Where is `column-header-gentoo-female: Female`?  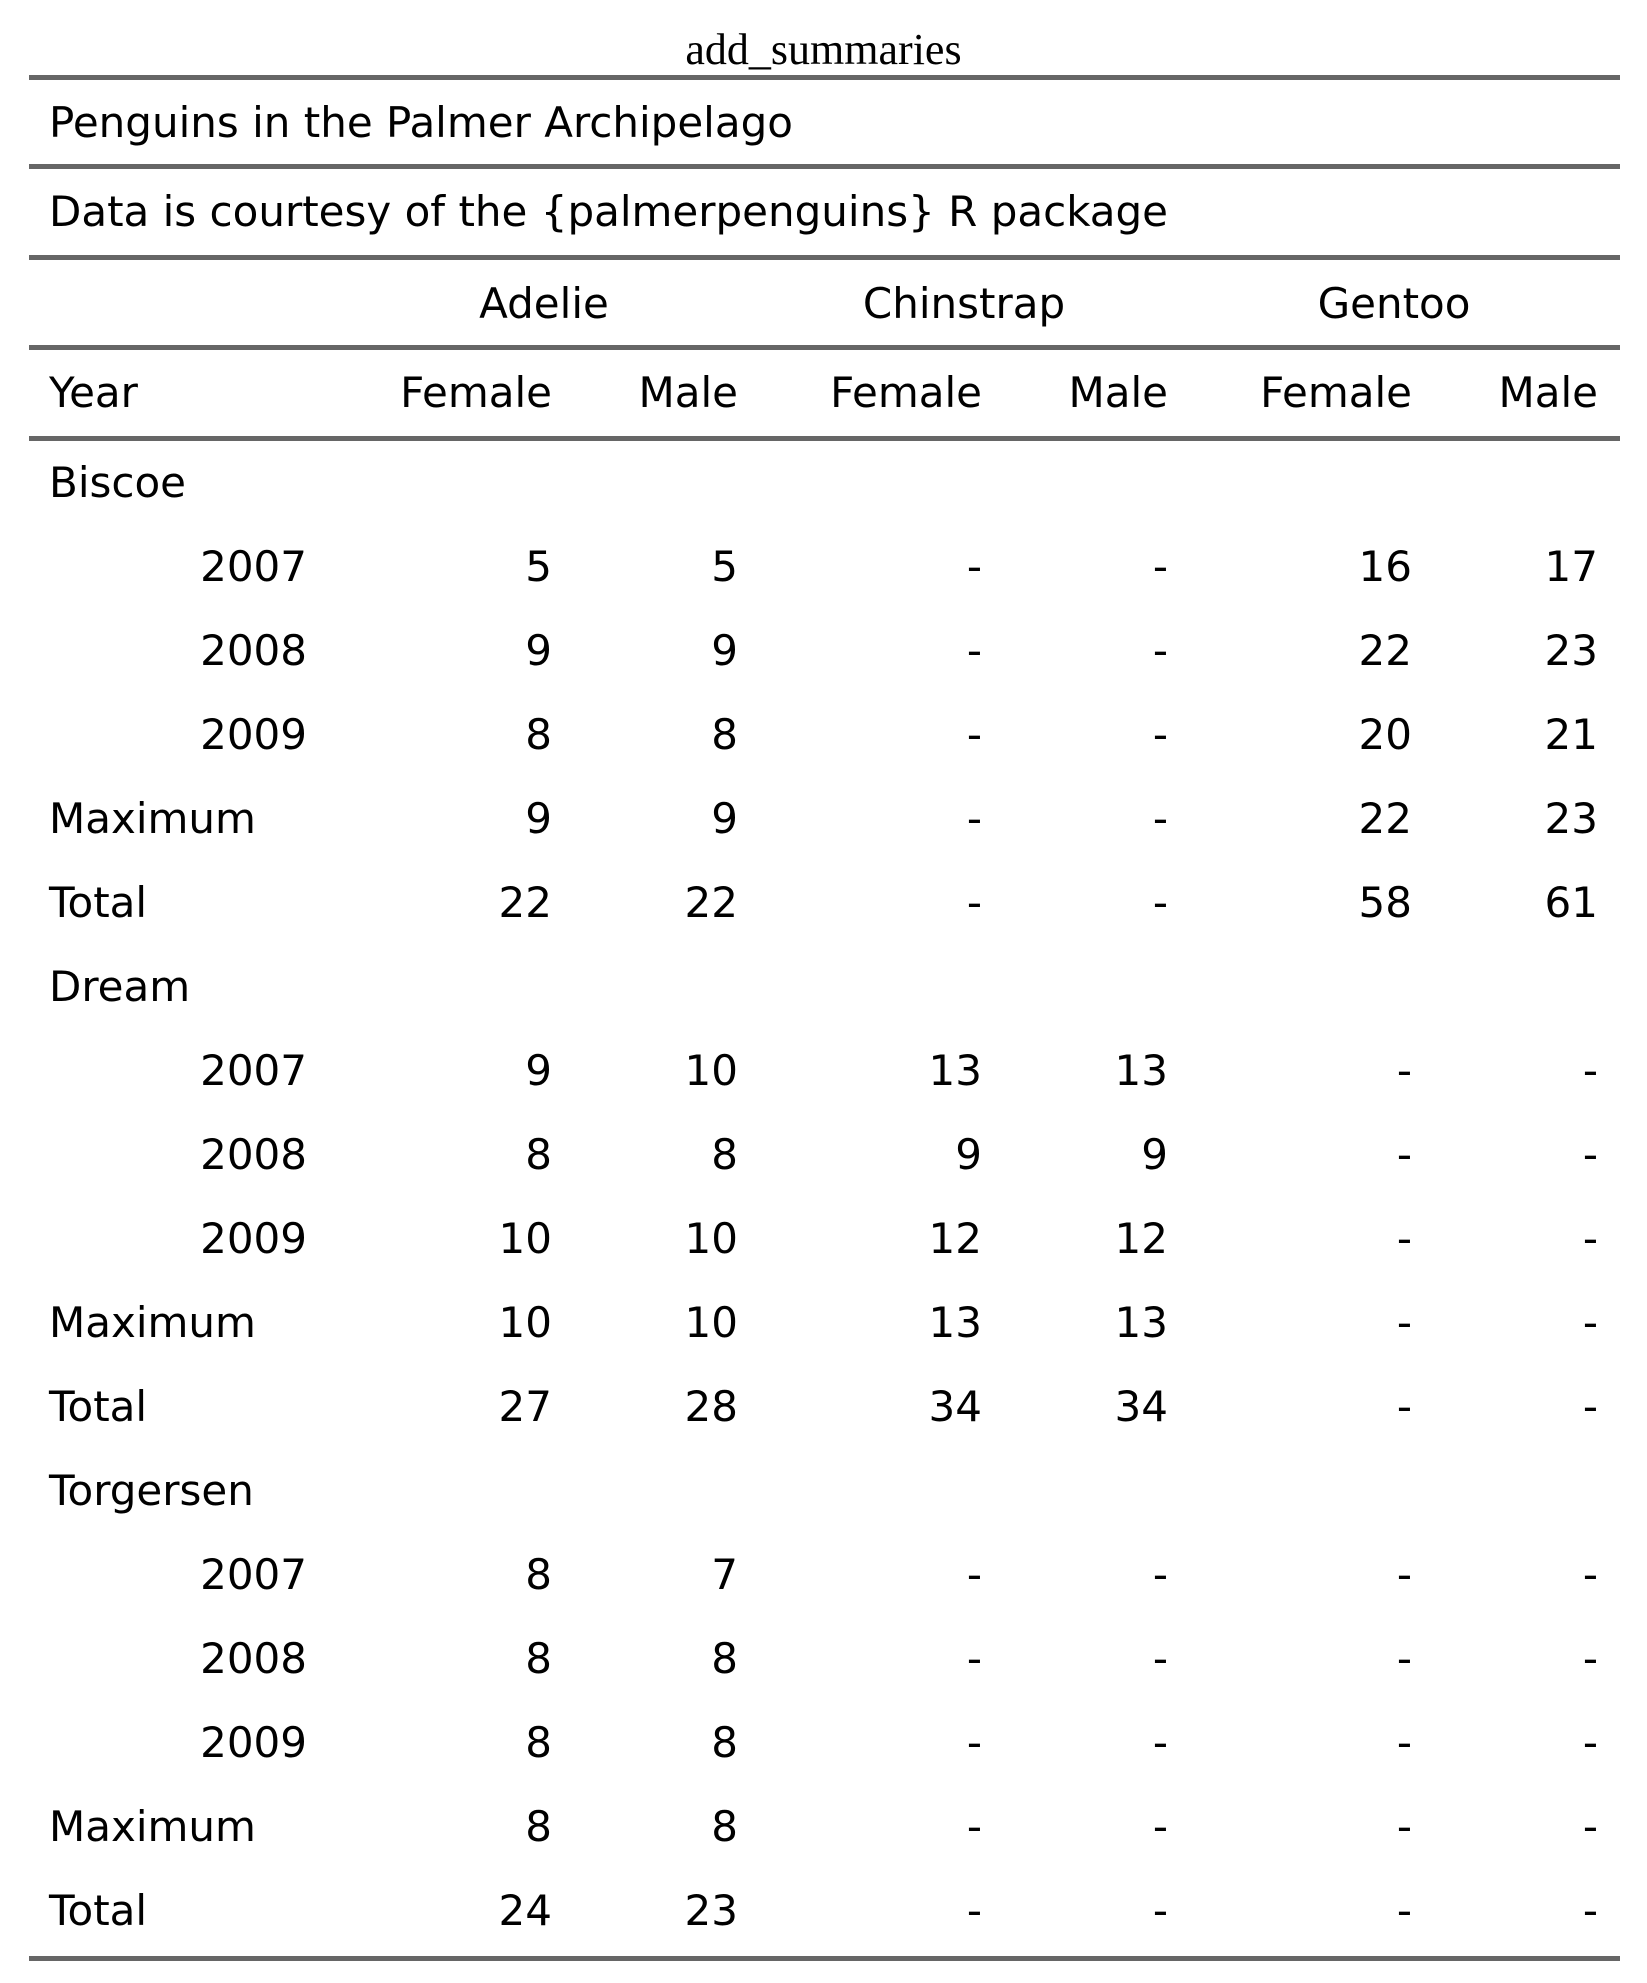
column-header-gentoo-female: Female is located at coordinates (1336, 392).